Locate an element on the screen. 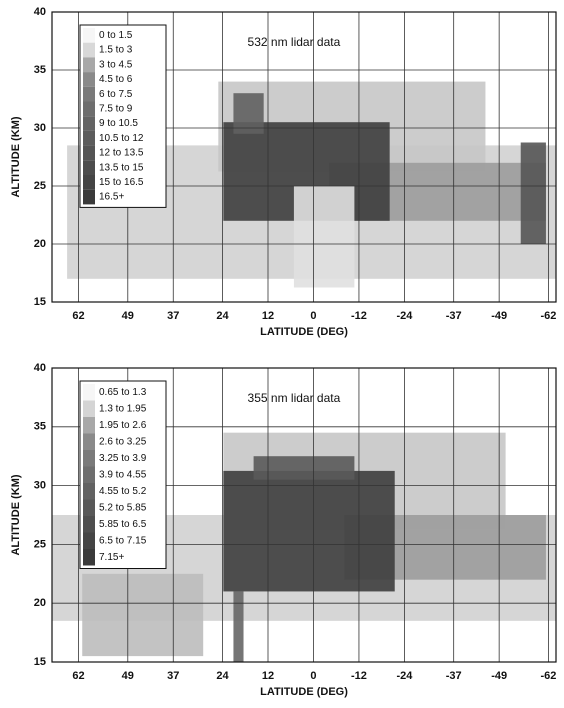 Image resolution: width=564 pixels, height=708 pixels. legend-label: 7.5 to 9 is located at coordinates (116, 108).